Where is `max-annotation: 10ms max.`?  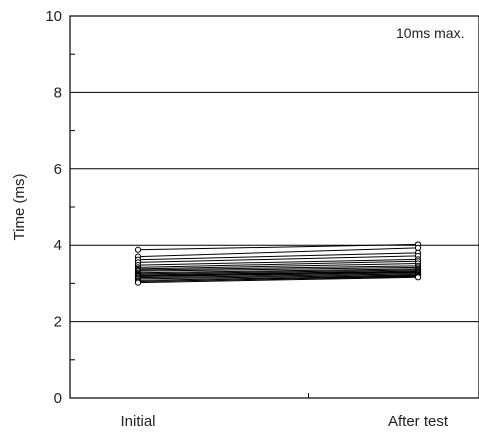
max-annotation: 10ms max. is located at coordinates (430, 33).